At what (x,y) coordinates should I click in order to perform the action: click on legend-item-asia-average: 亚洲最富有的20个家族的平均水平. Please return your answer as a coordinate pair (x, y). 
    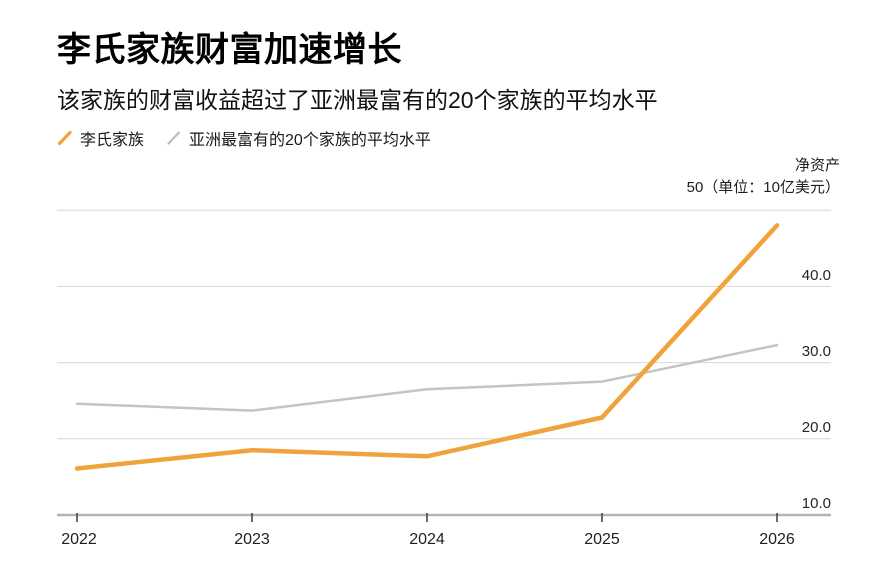
    Looking at the image, I should click on (298, 138).